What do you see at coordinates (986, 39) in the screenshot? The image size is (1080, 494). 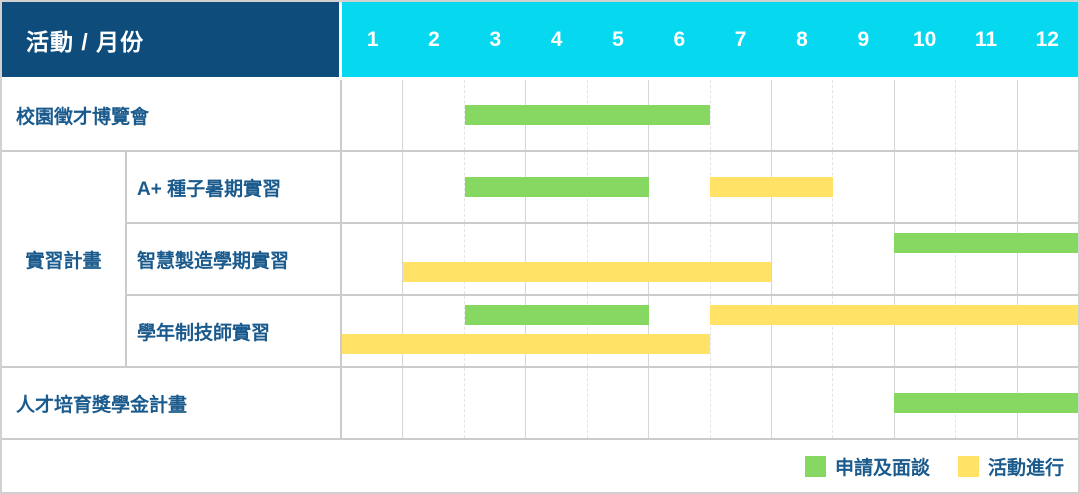 I see `month-header-11: 11` at bounding box center [986, 39].